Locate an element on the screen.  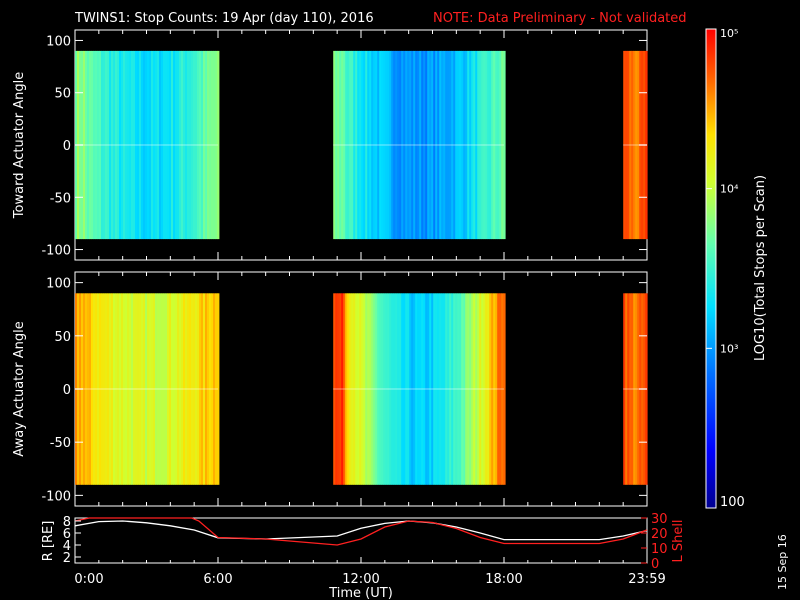
colorbar-tick-label: 10⁴ is located at coordinates (729, 189).